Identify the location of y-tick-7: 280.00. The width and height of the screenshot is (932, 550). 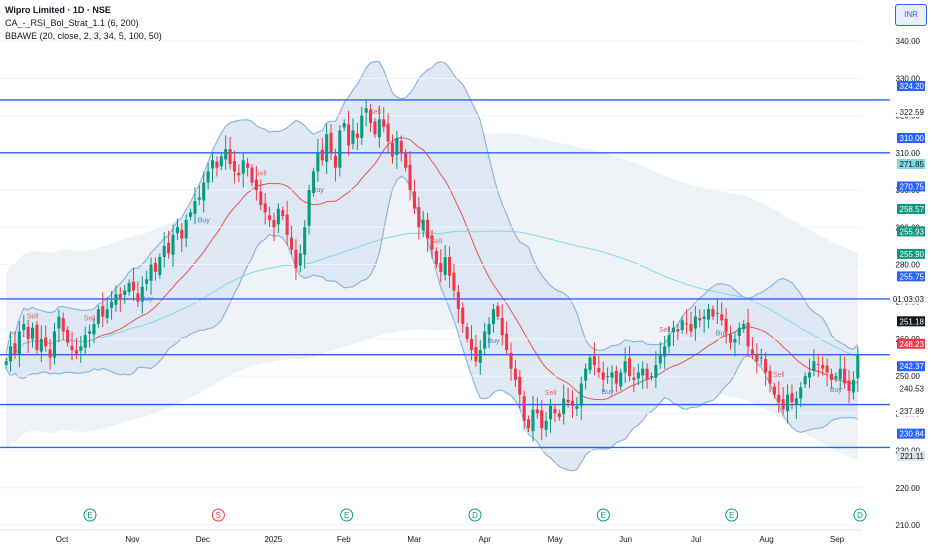
(908, 264).